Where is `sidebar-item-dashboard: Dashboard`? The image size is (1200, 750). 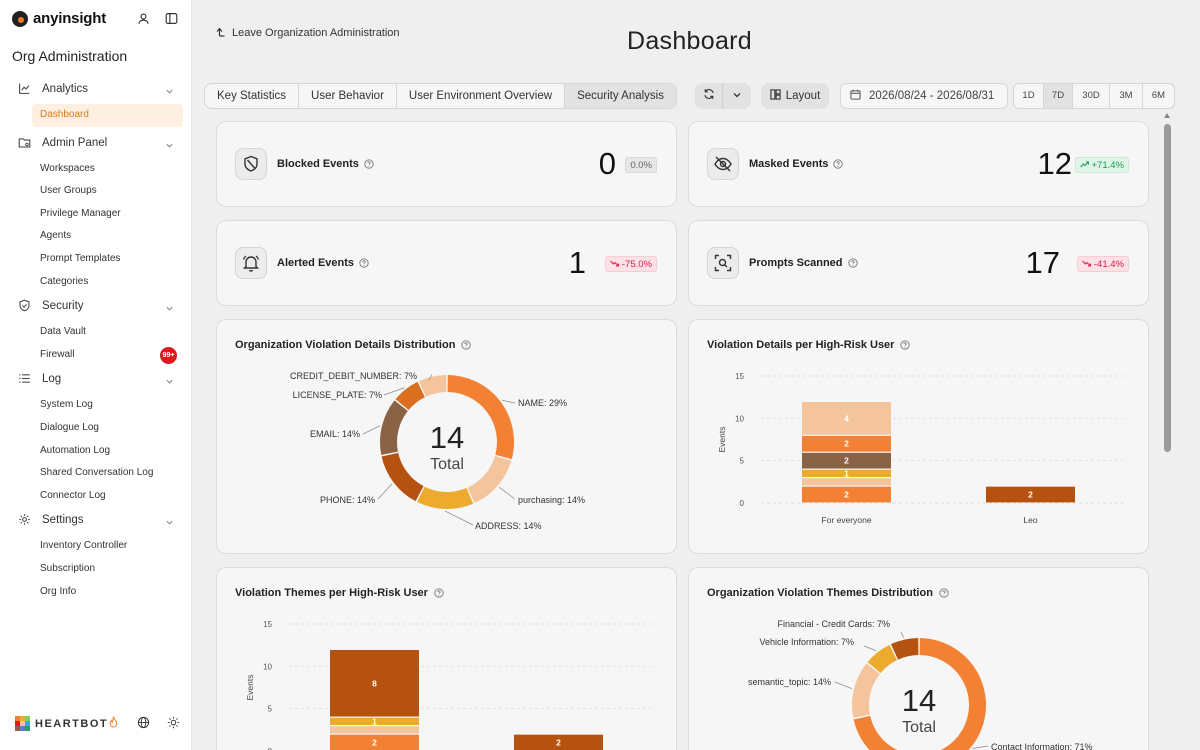
sidebar-item-dashboard: Dashboard is located at coordinates (107, 115).